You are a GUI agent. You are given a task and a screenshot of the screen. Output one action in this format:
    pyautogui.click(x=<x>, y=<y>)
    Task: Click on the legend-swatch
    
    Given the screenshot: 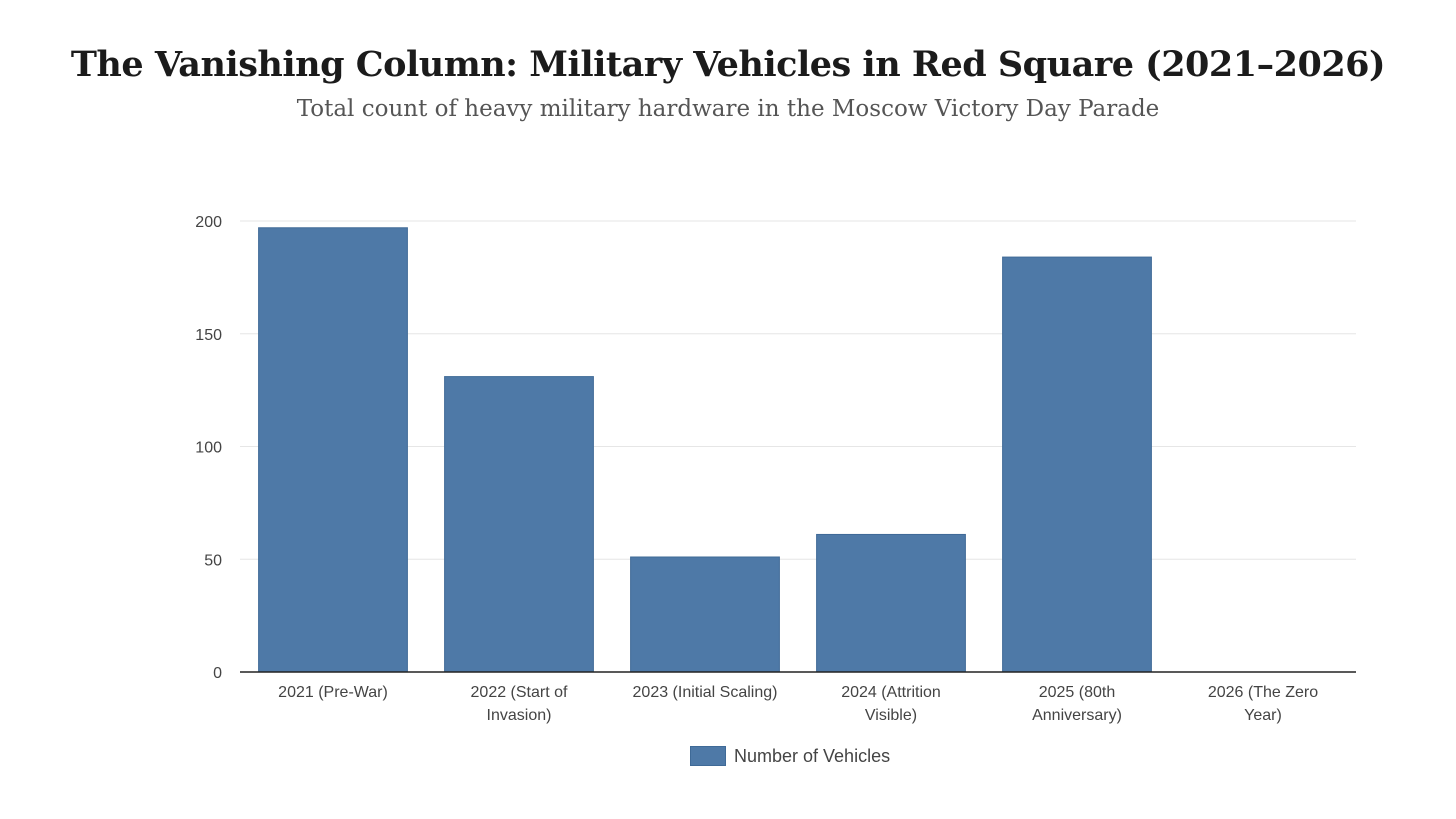 What is the action you would take?
    pyautogui.click(x=708, y=756)
    